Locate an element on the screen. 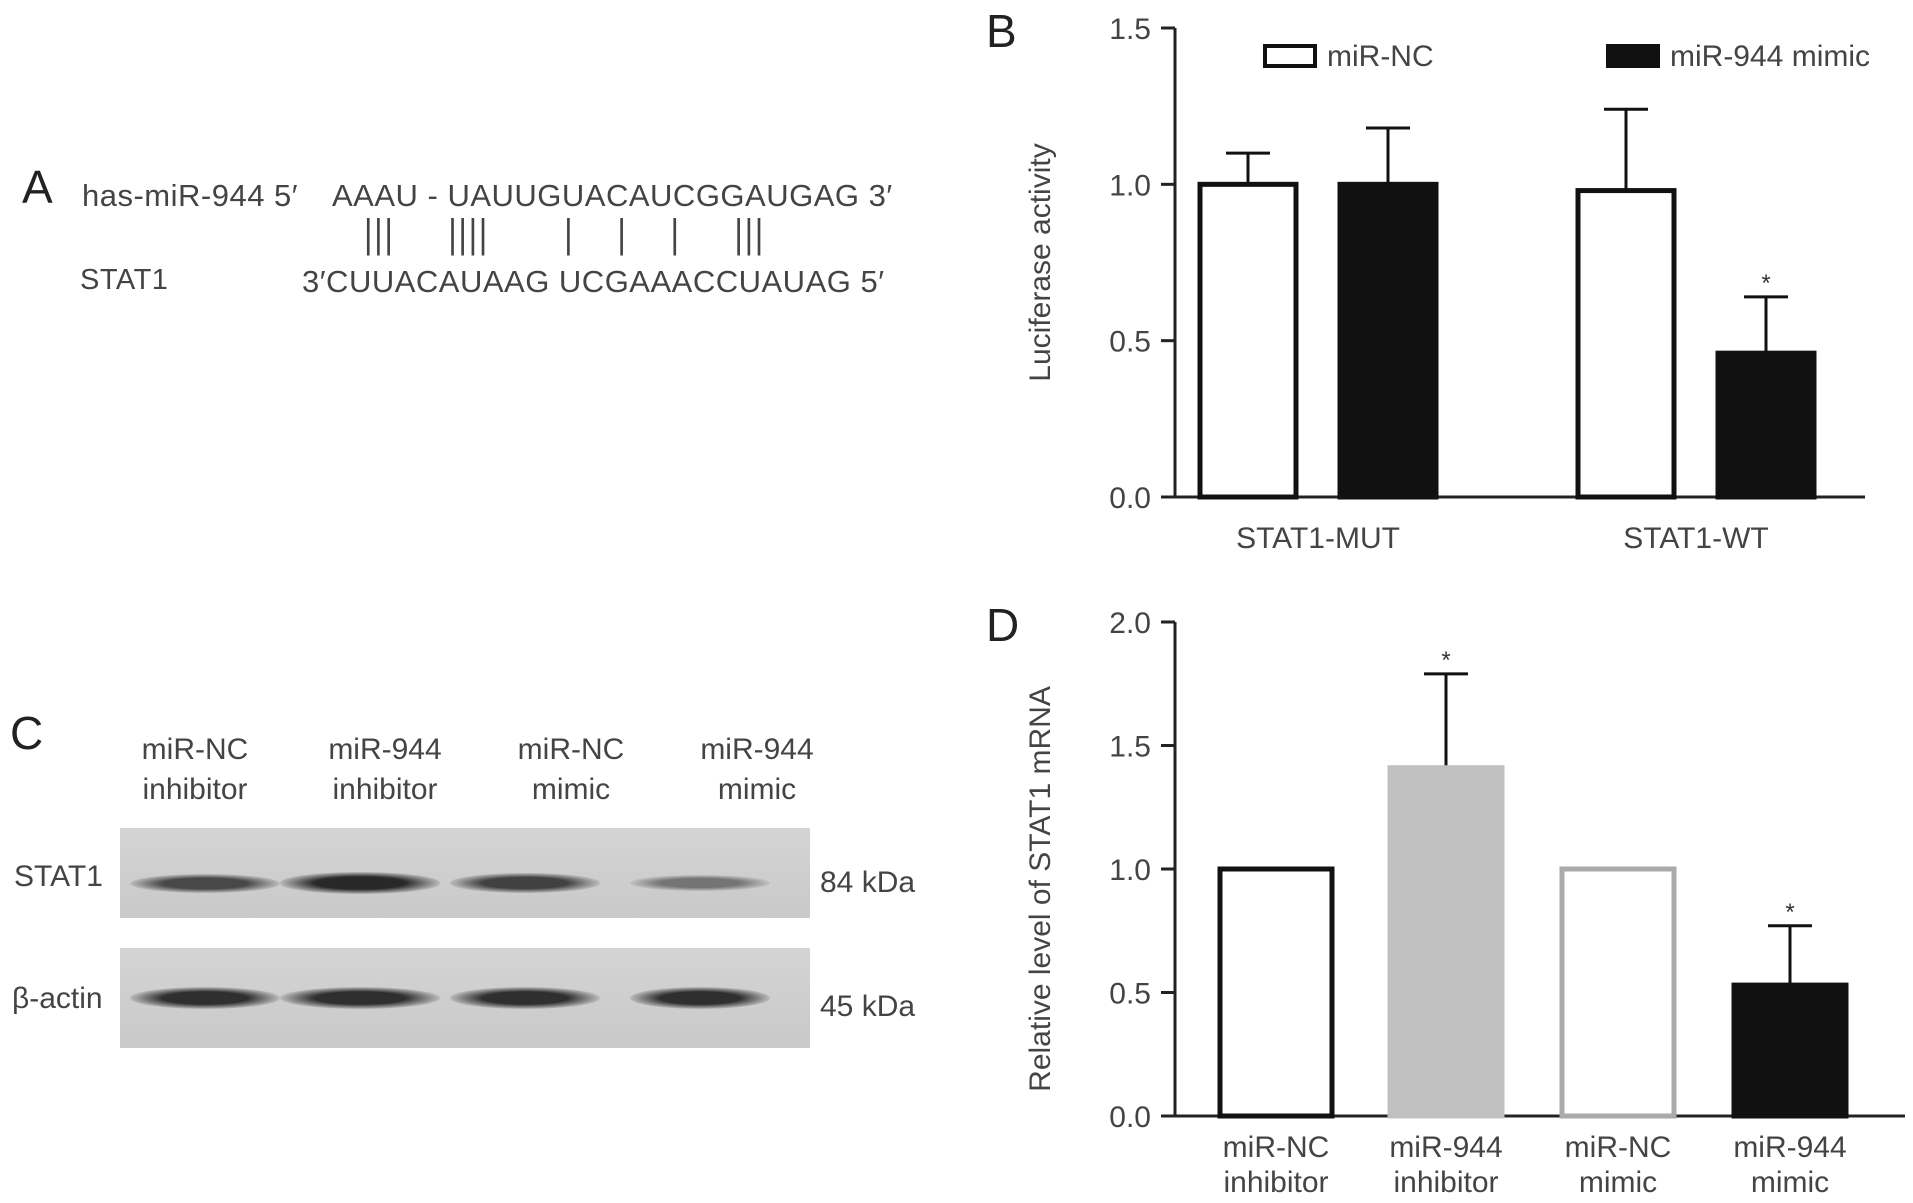 This screenshot has height=1203, width=1913. mirna-label: has-miR-944 5′ is located at coordinates (190, 195).